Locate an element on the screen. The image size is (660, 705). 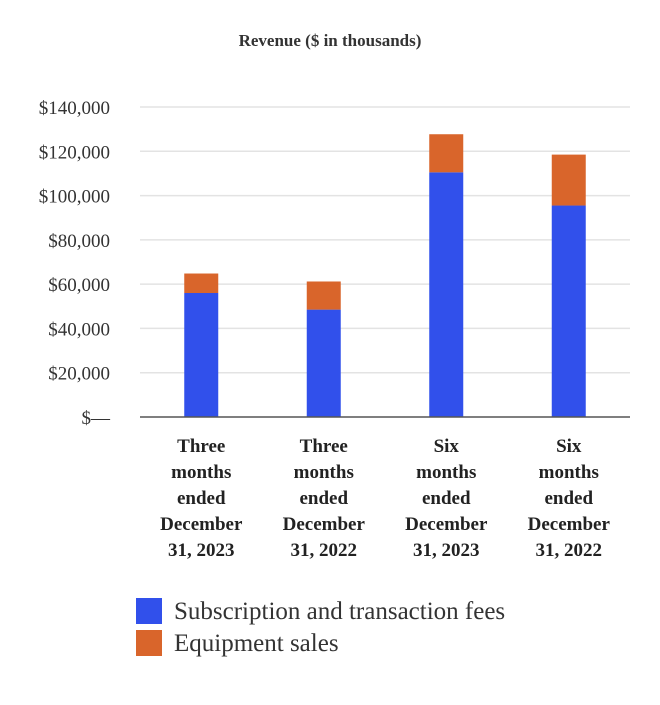
legend-label: Equipment sales is located at coordinates (256, 643).